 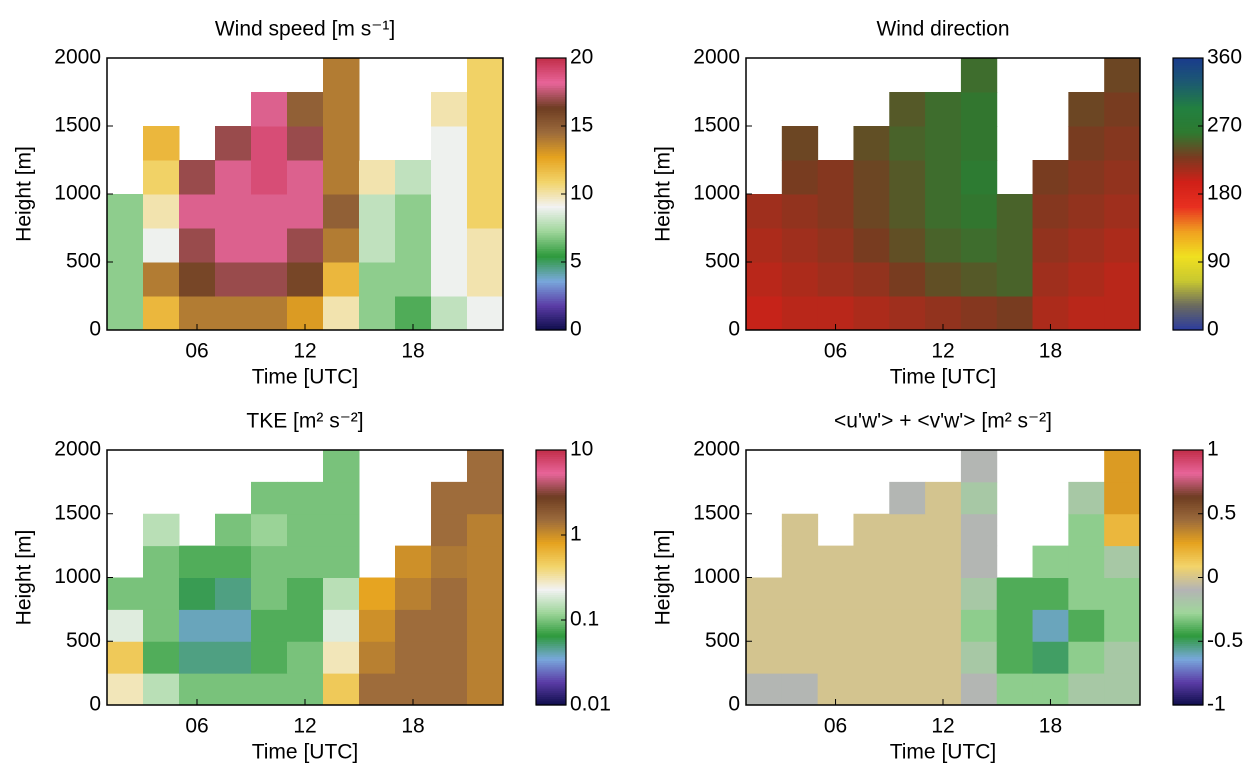 What do you see at coordinates (1224, 193) in the screenshot?
I see `colorbar-tick-label: 180` at bounding box center [1224, 193].